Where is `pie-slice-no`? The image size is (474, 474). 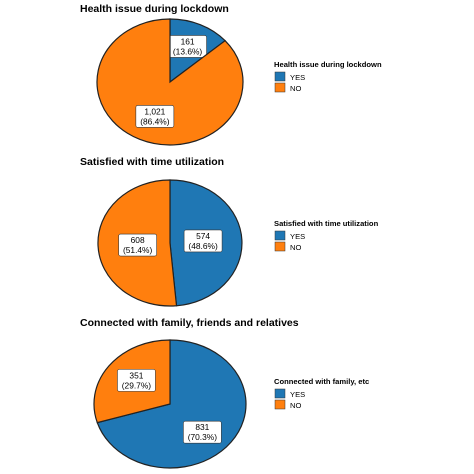
pie-slice-no is located at coordinates (170, 82).